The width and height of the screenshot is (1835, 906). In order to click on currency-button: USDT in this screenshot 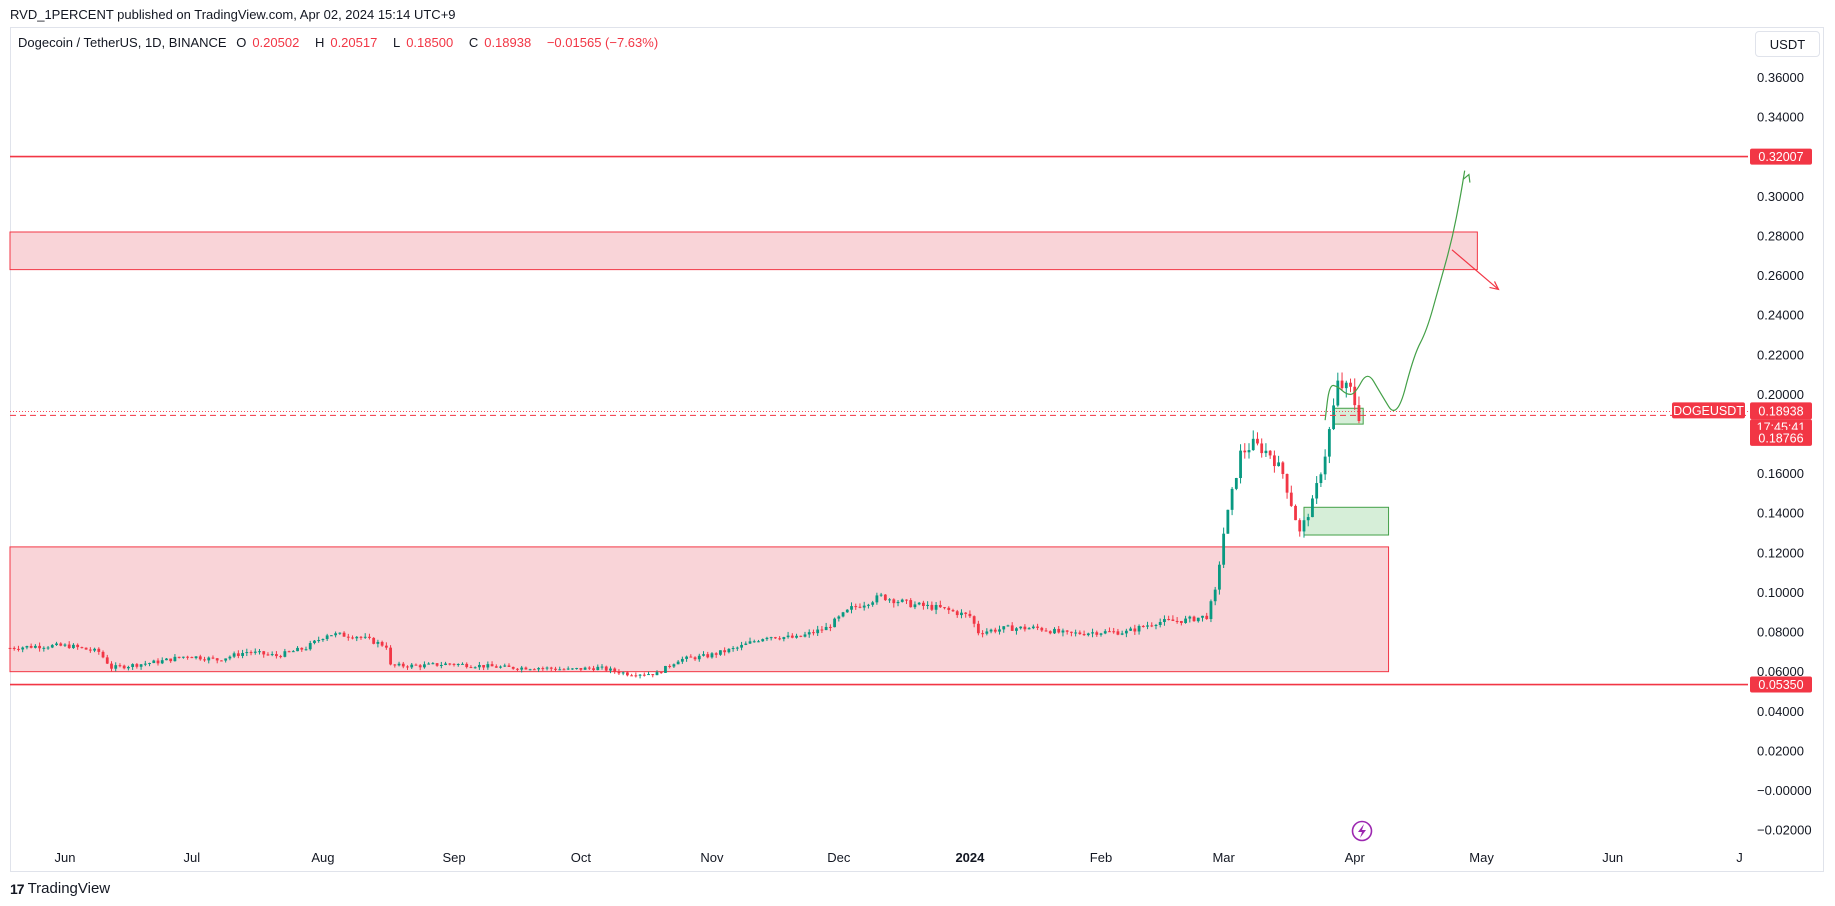, I will do `click(1787, 44)`.